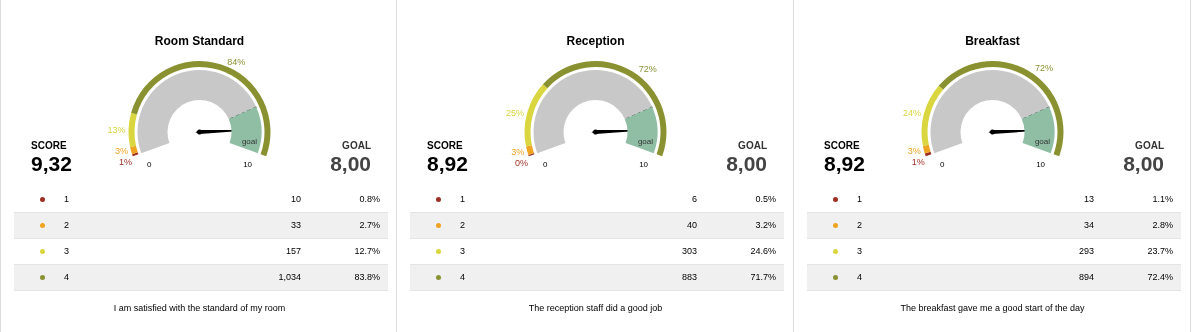 This screenshot has width=1192, height=332. What do you see at coordinates (295, 225) in the screenshot?
I see `text: 33` at bounding box center [295, 225].